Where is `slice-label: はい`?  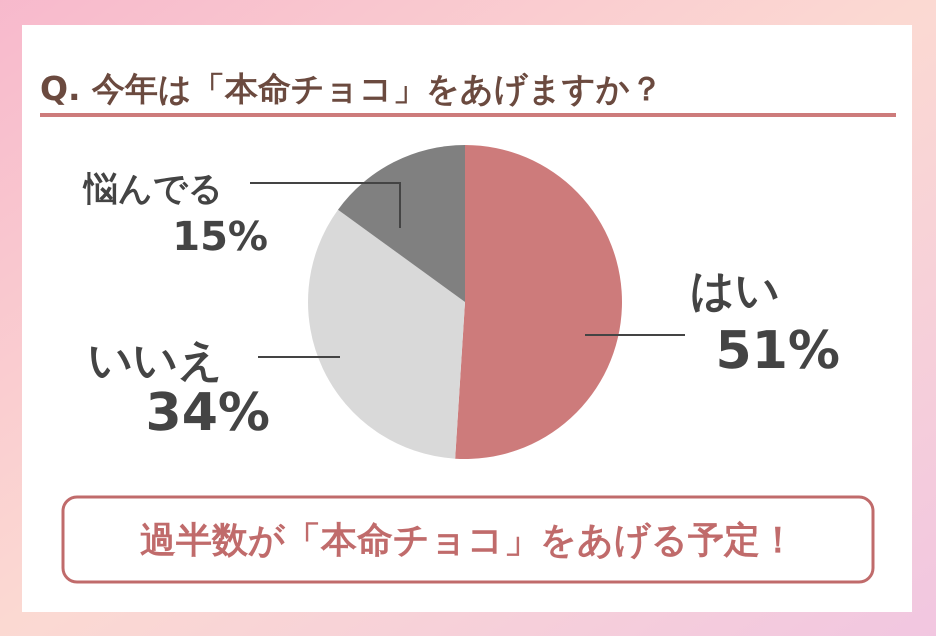 slice-label: はい is located at coordinates (735, 290).